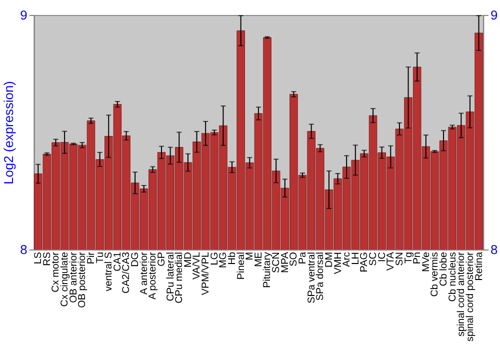 The width and height of the screenshot is (500, 350). Describe the element at coordinates (494, 14) in the screenshot. I see `y2-tick-label: 9` at that location.